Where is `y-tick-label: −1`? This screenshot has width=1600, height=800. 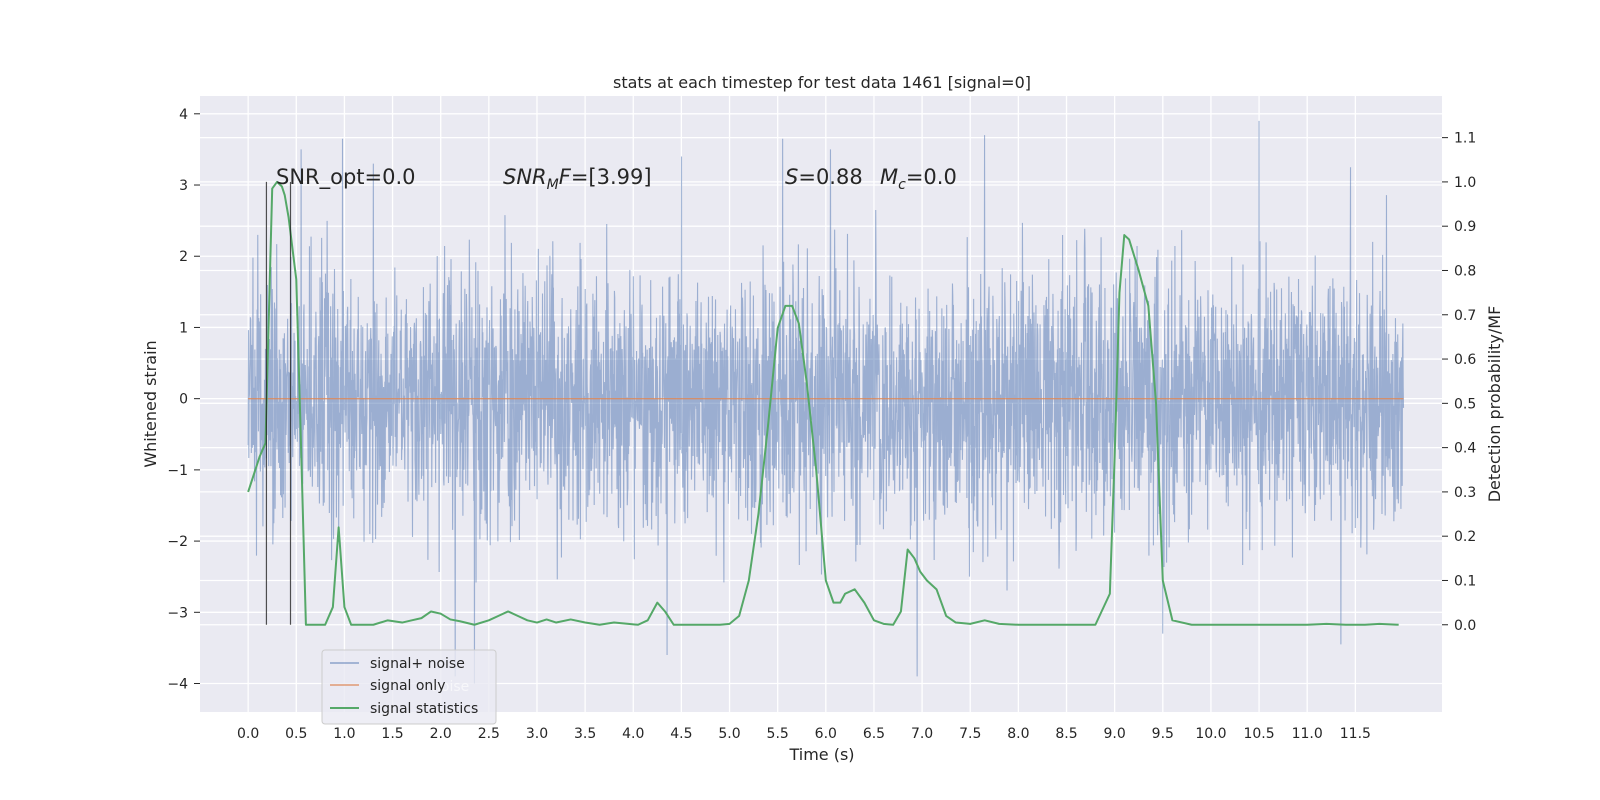
y-tick-label: −1 is located at coordinates (177, 471).